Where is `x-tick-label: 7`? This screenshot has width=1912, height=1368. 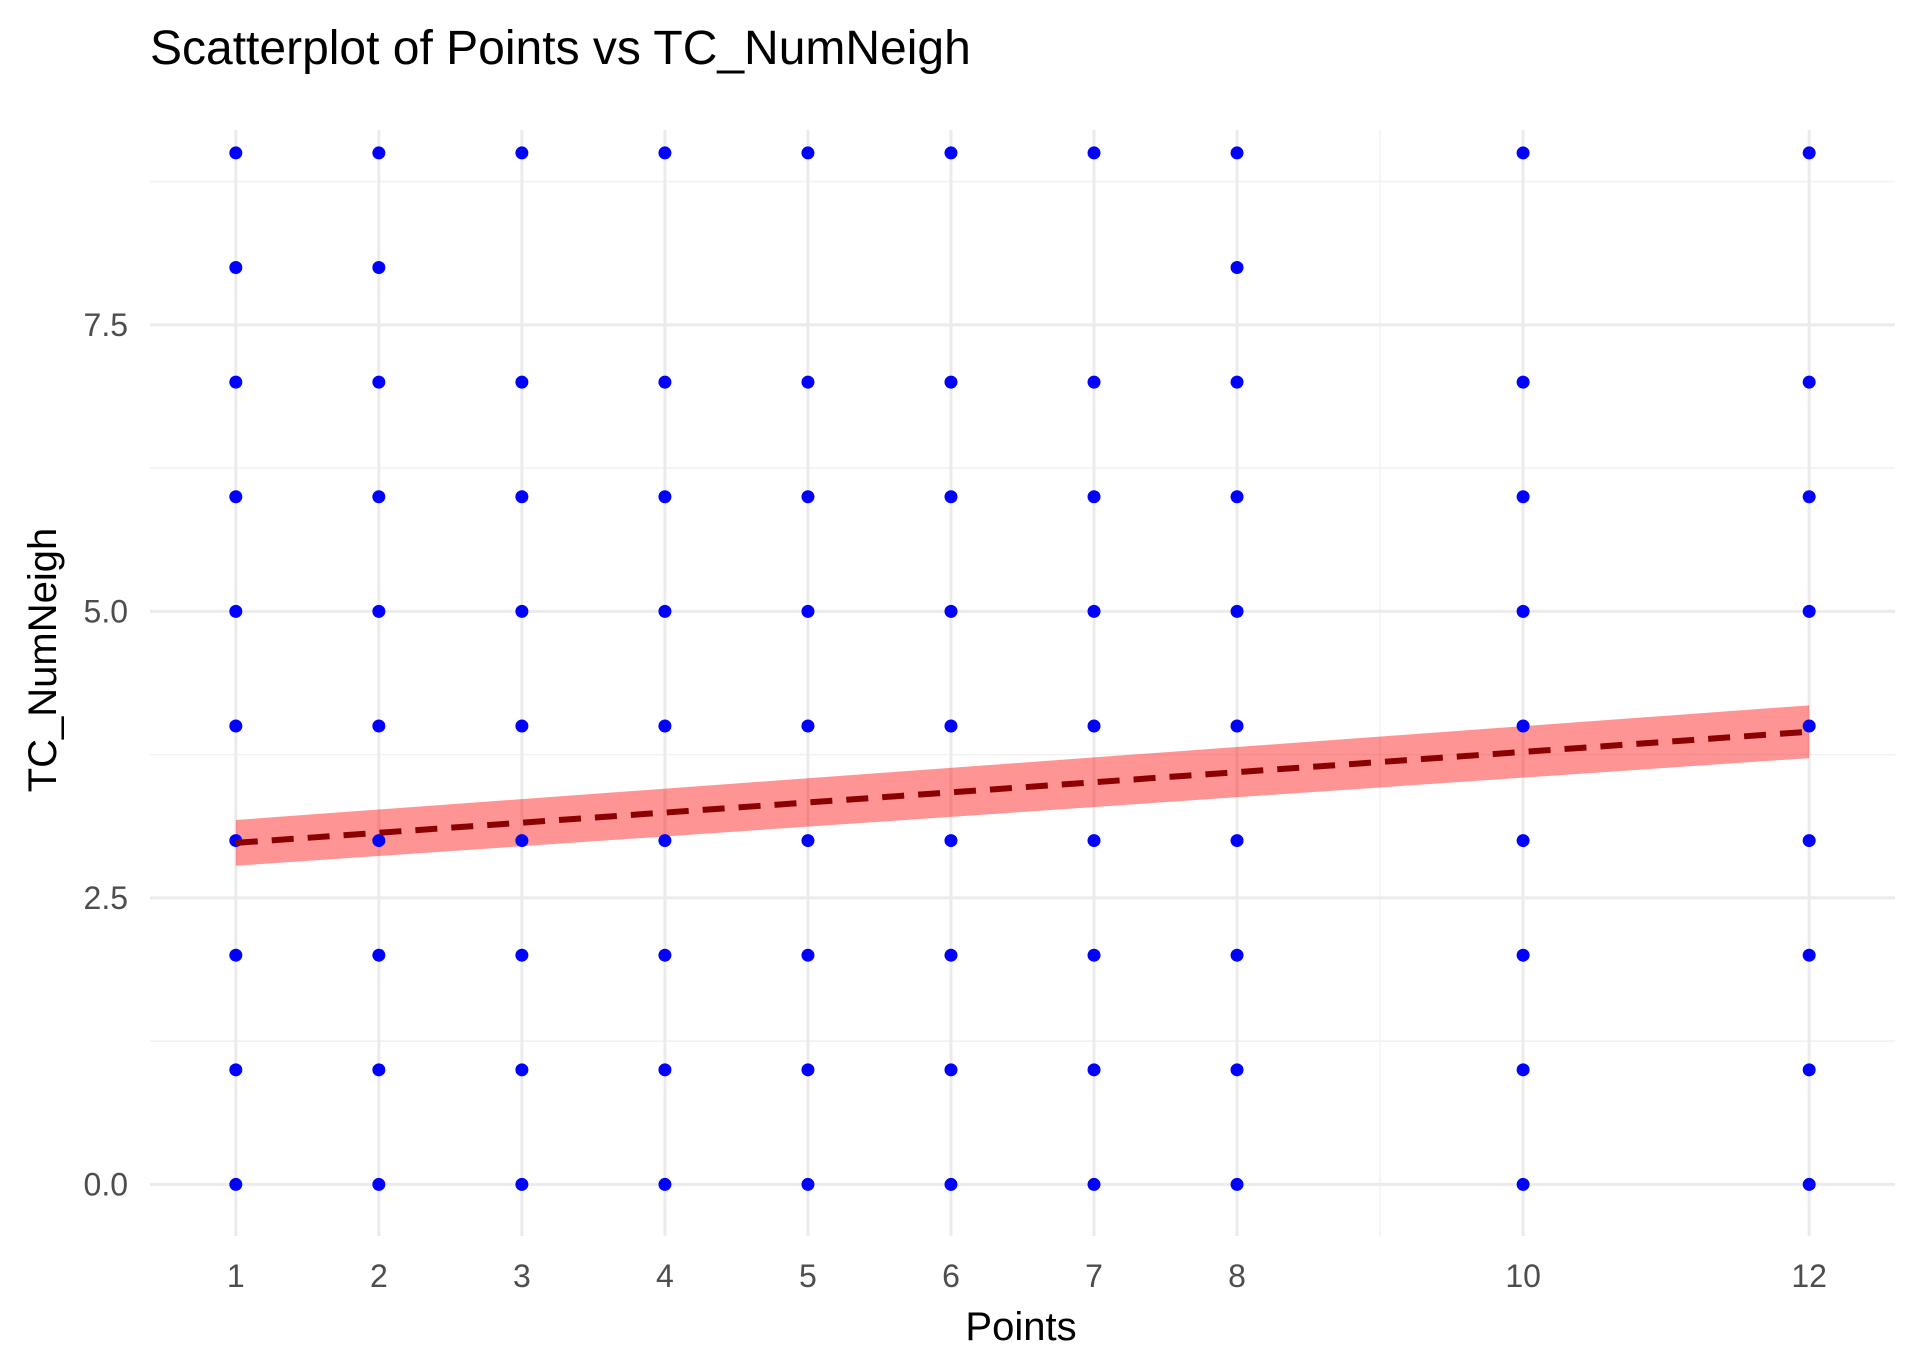
x-tick-label: 7 is located at coordinates (1094, 1276).